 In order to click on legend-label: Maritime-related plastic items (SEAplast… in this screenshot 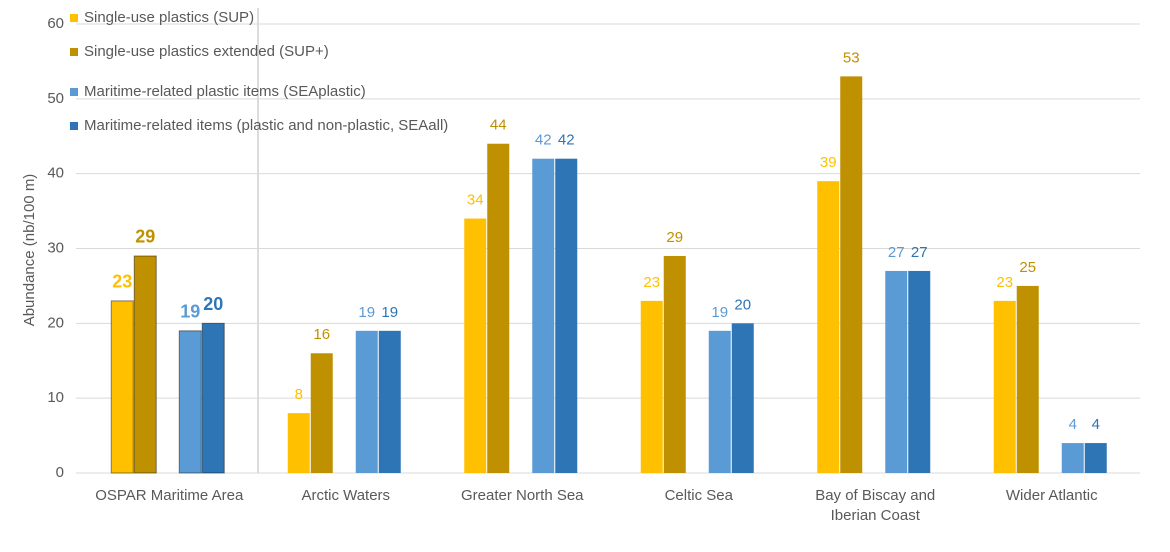, I will do `click(225, 91)`.